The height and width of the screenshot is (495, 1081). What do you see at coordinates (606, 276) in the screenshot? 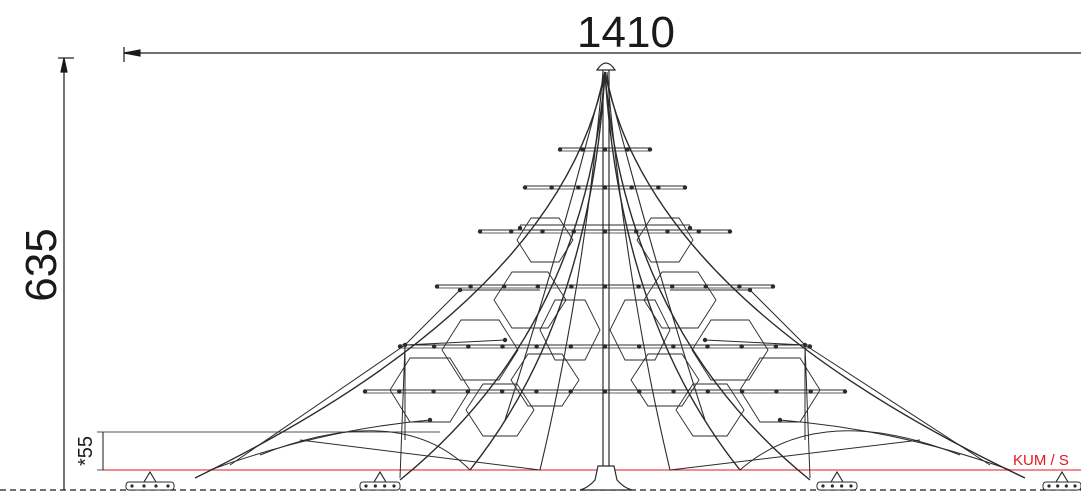
I see `central-mast` at bounding box center [606, 276].